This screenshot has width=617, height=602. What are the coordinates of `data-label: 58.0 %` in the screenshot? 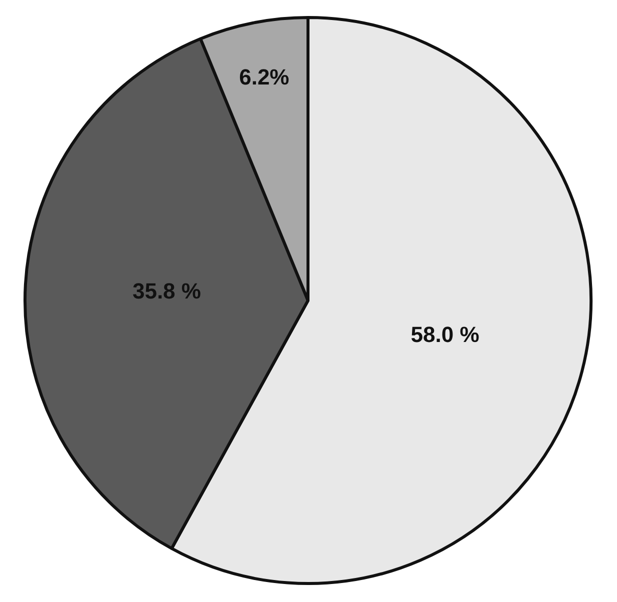 It's located at (445, 334).